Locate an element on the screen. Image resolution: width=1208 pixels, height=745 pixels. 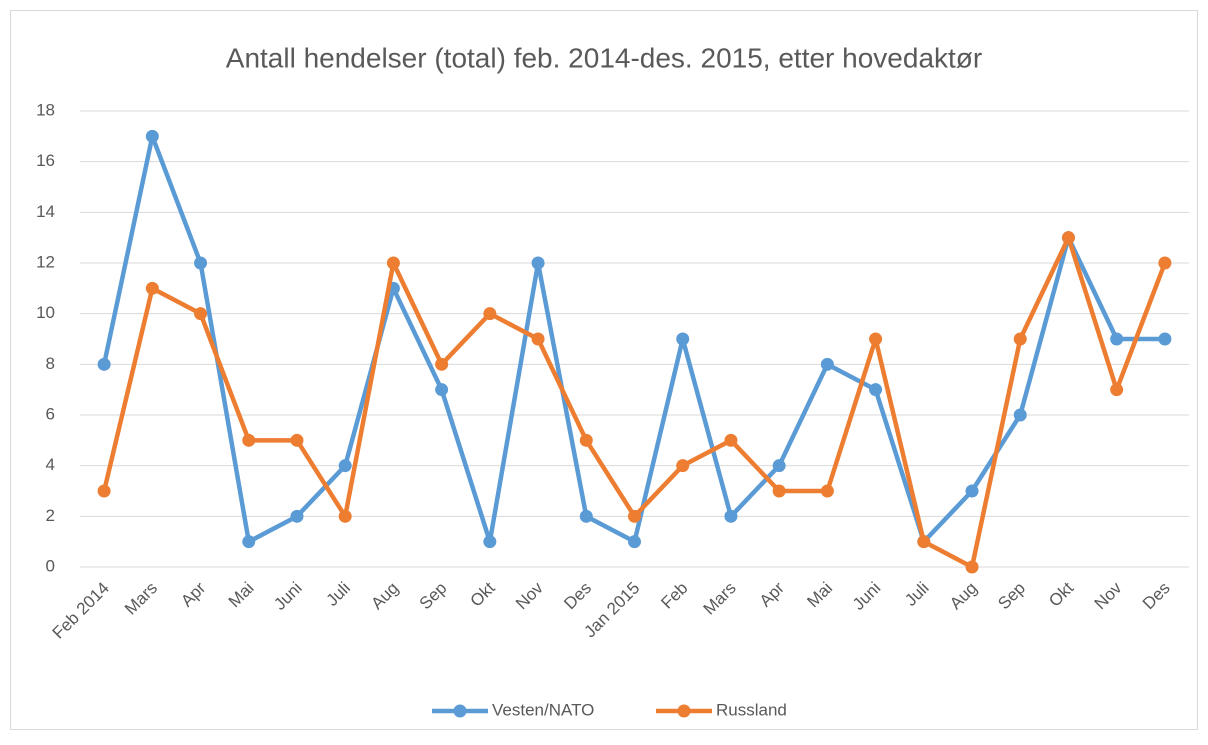
y-tick-label: 4 is located at coordinates (50, 464).